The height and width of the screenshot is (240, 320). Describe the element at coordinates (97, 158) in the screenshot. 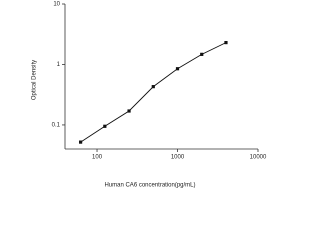

I see `x-tick-label: 100` at that location.